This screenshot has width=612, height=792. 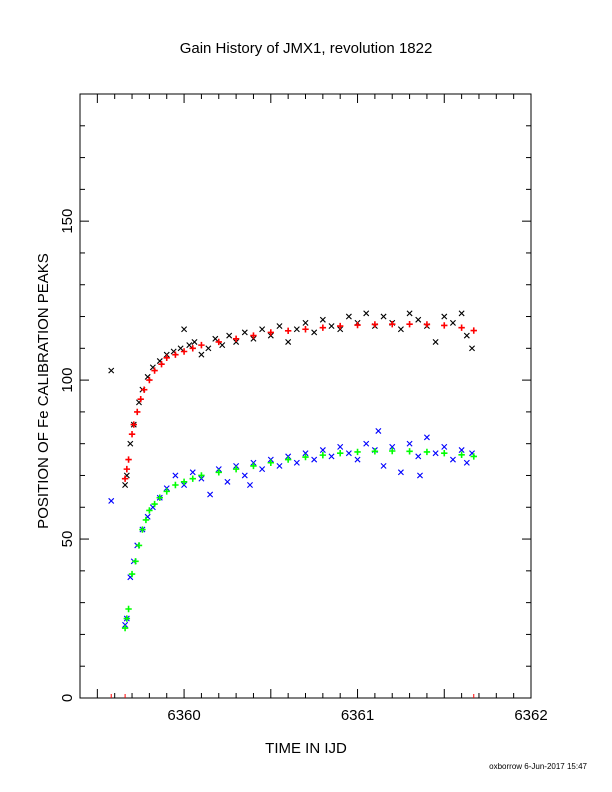 I want to click on y-tick-label: 0, so click(x=67, y=698).